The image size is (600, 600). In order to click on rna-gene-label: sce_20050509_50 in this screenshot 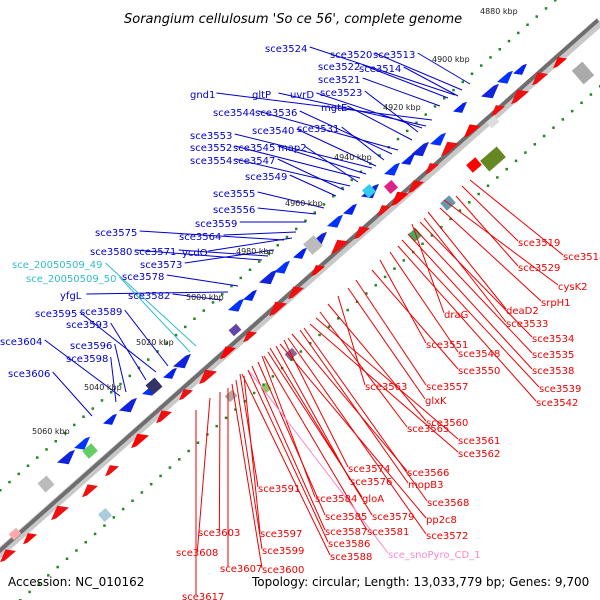, I will do `click(71, 279)`.